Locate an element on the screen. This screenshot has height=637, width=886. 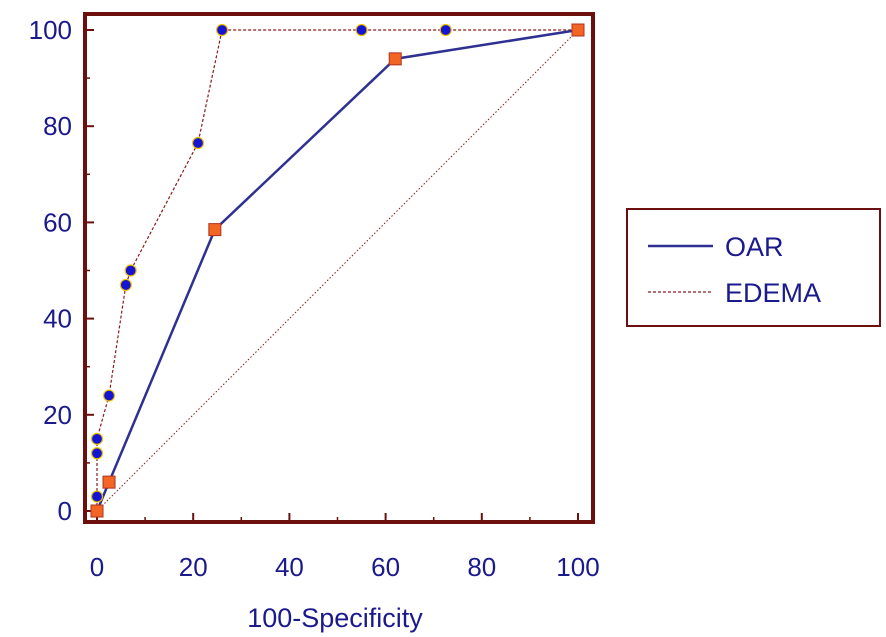
y-tick-label: 40 is located at coordinates (57, 319).